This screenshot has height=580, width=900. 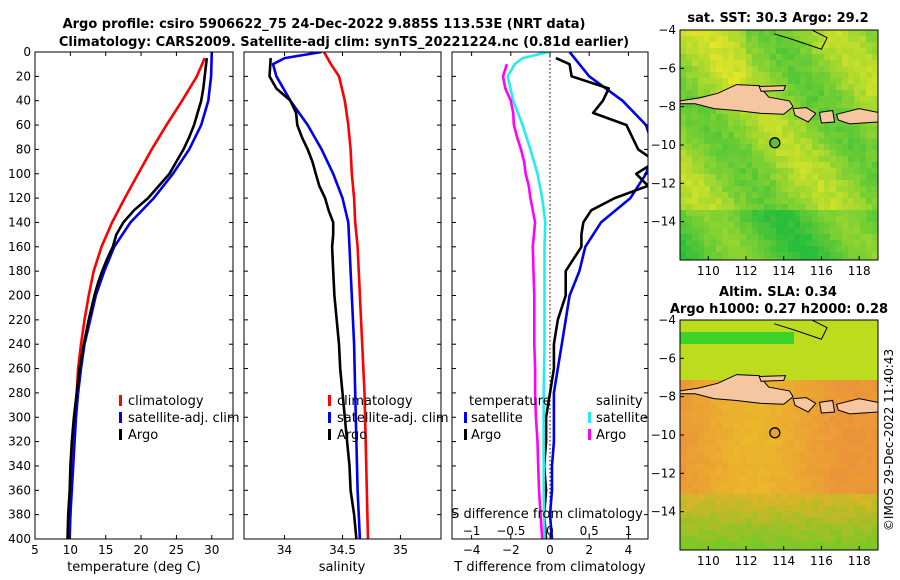 What do you see at coordinates (316, 295) in the screenshot?
I see `series-line-satellite-adj-clim` at bounding box center [316, 295].